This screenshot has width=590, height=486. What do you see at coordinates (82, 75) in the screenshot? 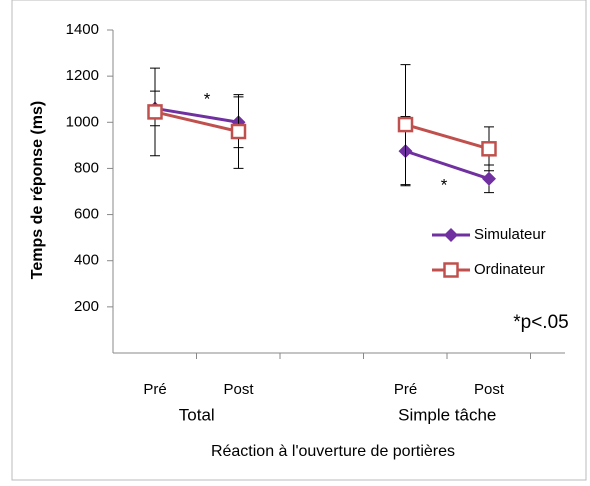
I see `y-tick-label: 1200` at bounding box center [82, 75].